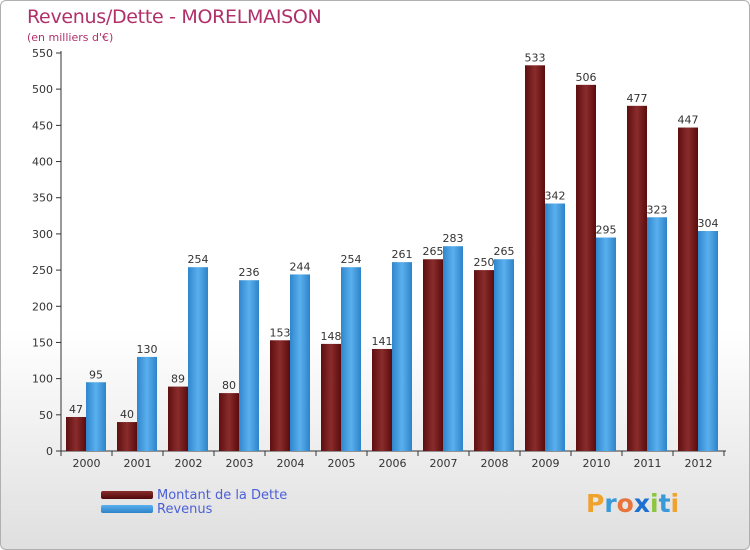 The width and height of the screenshot is (750, 550). What do you see at coordinates (586, 77) in the screenshot?
I see `data-label-debt: 506` at bounding box center [586, 77].